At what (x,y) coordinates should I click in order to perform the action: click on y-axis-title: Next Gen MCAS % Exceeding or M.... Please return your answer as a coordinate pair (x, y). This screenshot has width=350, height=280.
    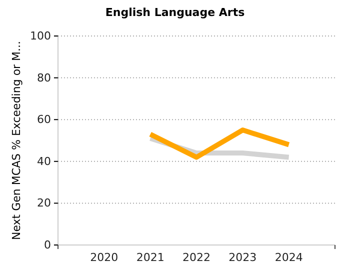
    Looking at the image, I should click on (16, 140).